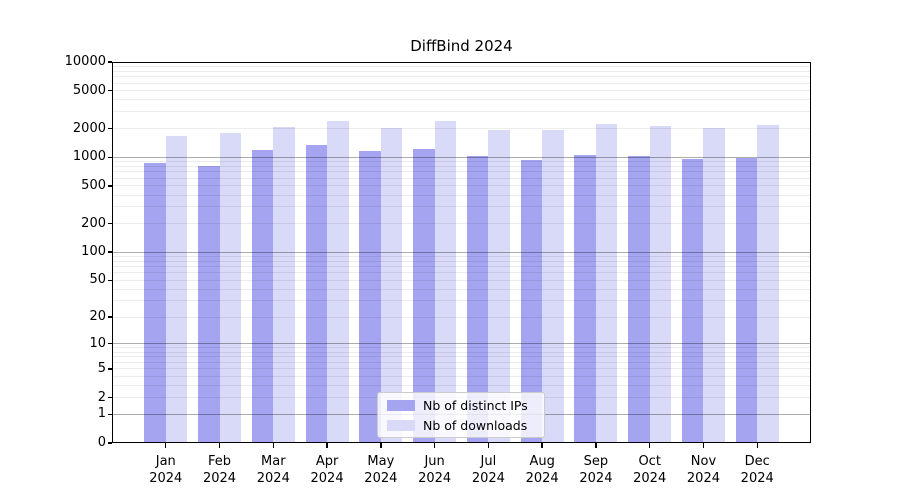 The width and height of the screenshot is (900, 500). What do you see at coordinates (746, 300) in the screenshot?
I see `bar-distinct-ips-dec` at bounding box center [746, 300].